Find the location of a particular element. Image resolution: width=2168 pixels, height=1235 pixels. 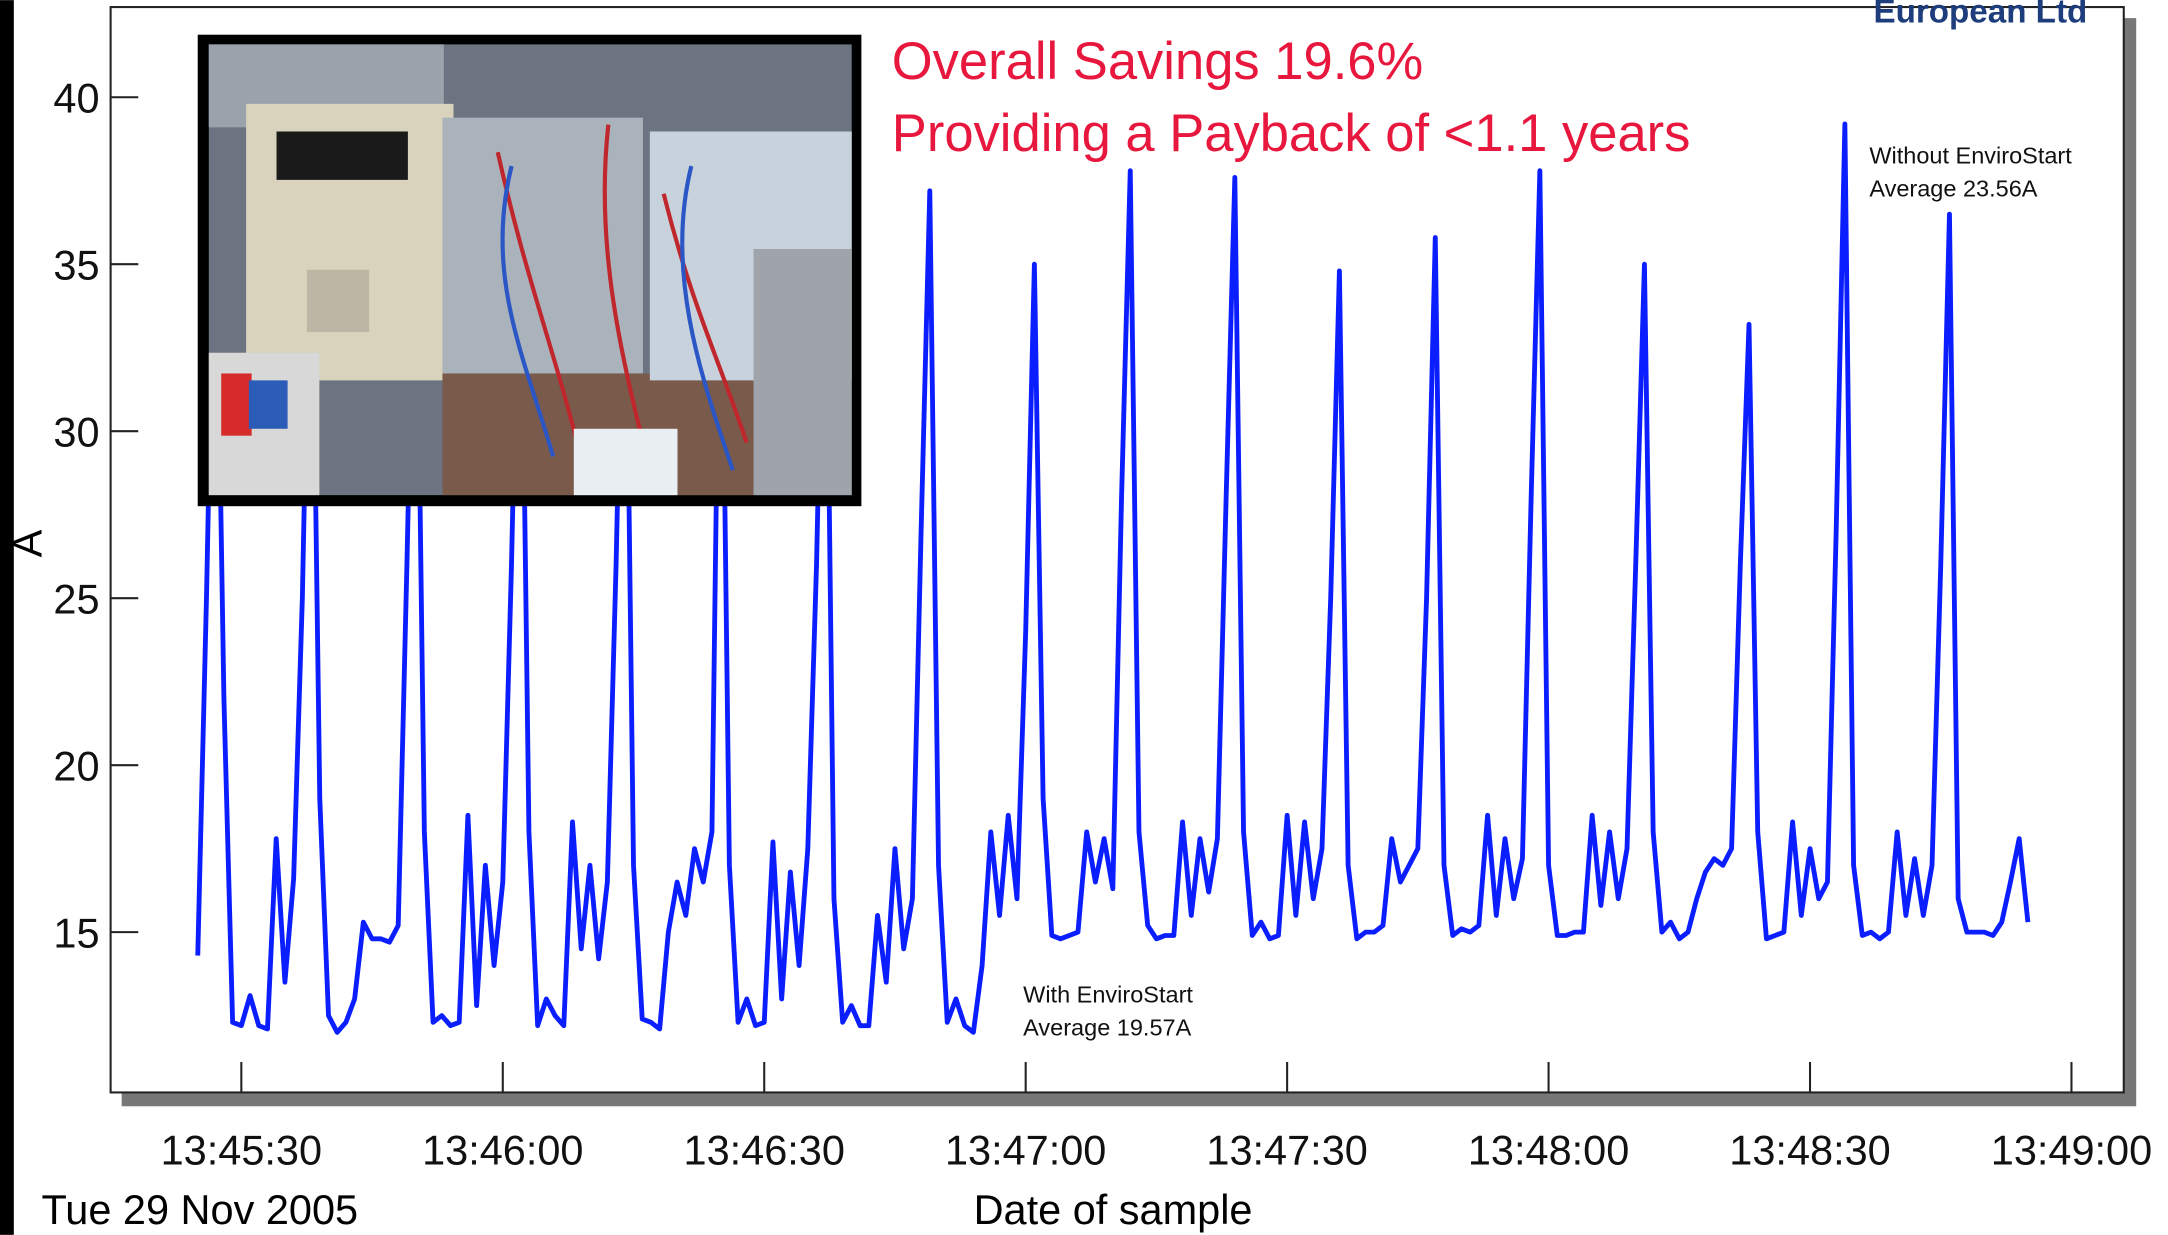

annotation: Average 19.57A is located at coordinates (1107, 1028).